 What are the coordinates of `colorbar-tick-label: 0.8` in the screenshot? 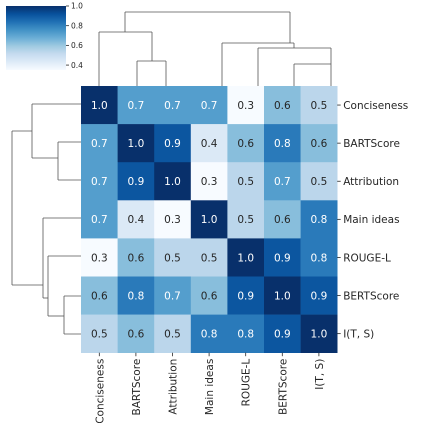 It's located at (77, 25).